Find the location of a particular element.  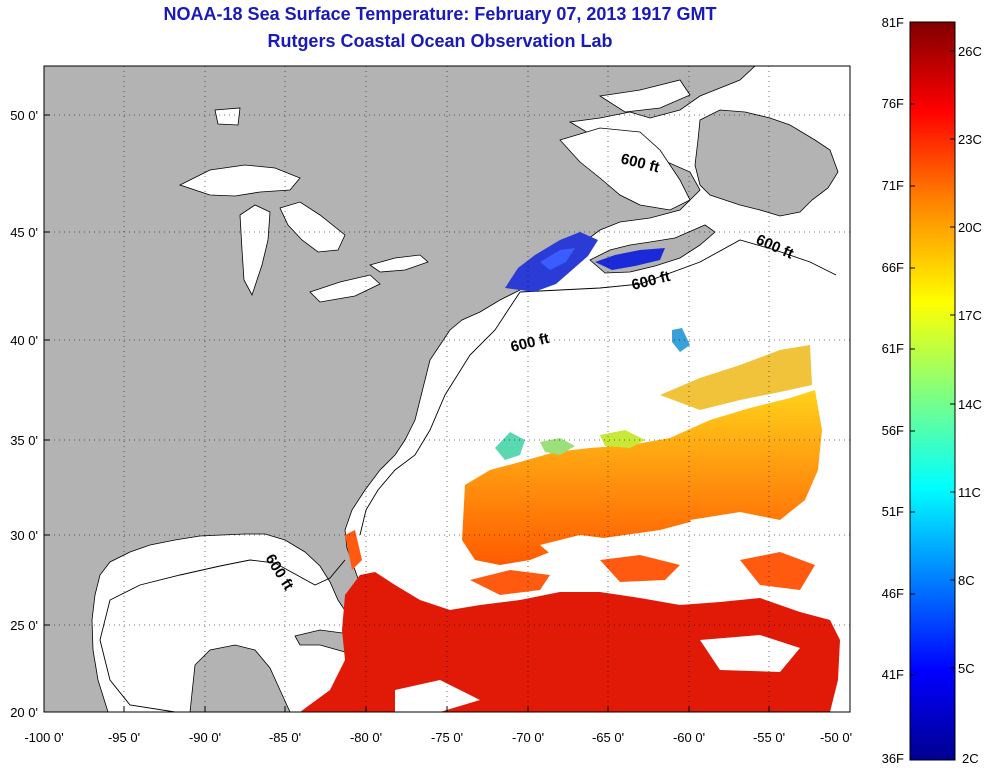

cb-label-c: 14C is located at coordinates (970, 404).